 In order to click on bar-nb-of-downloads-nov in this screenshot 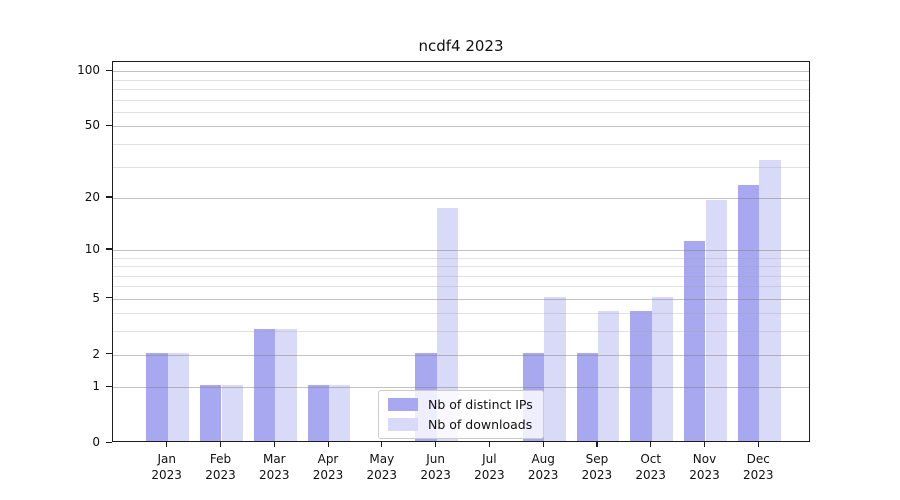, I will do `click(716, 320)`.